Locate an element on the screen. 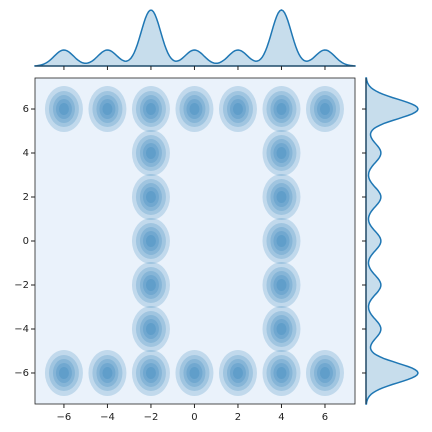 This screenshot has width=432, height=432. y-tick-label: 0 is located at coordinates (26, 241).